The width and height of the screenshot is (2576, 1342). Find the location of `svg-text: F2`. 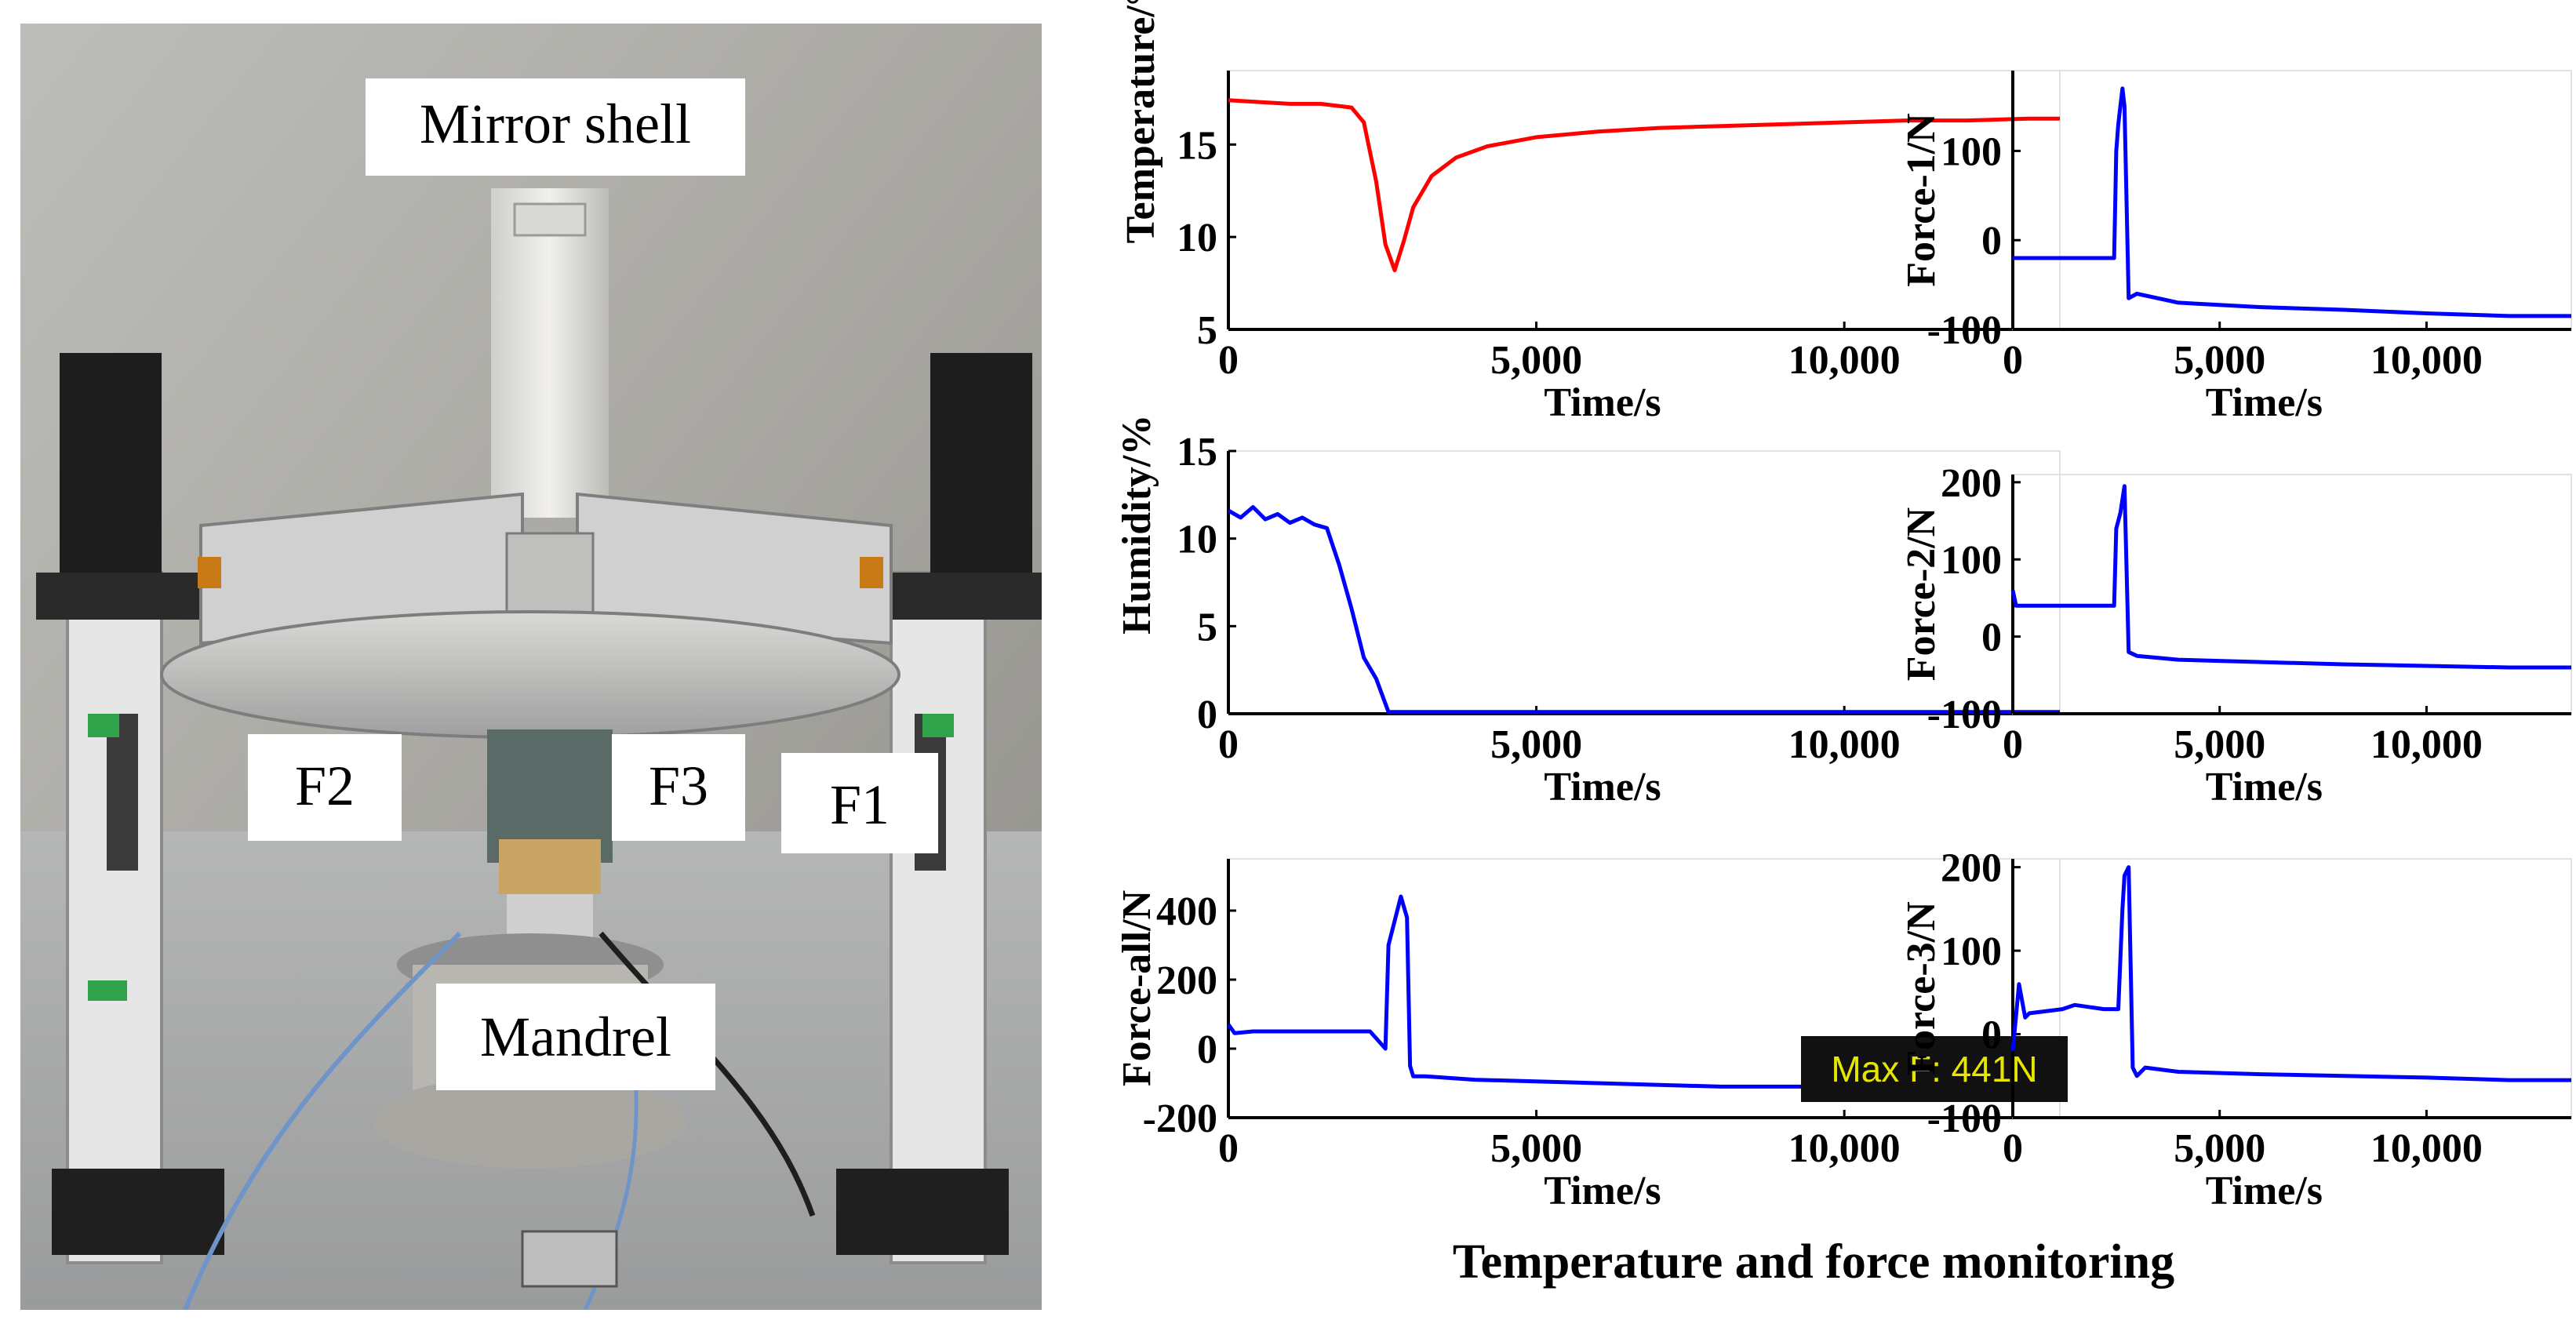

svg-text: F2 is located at coordinates (325, 786).